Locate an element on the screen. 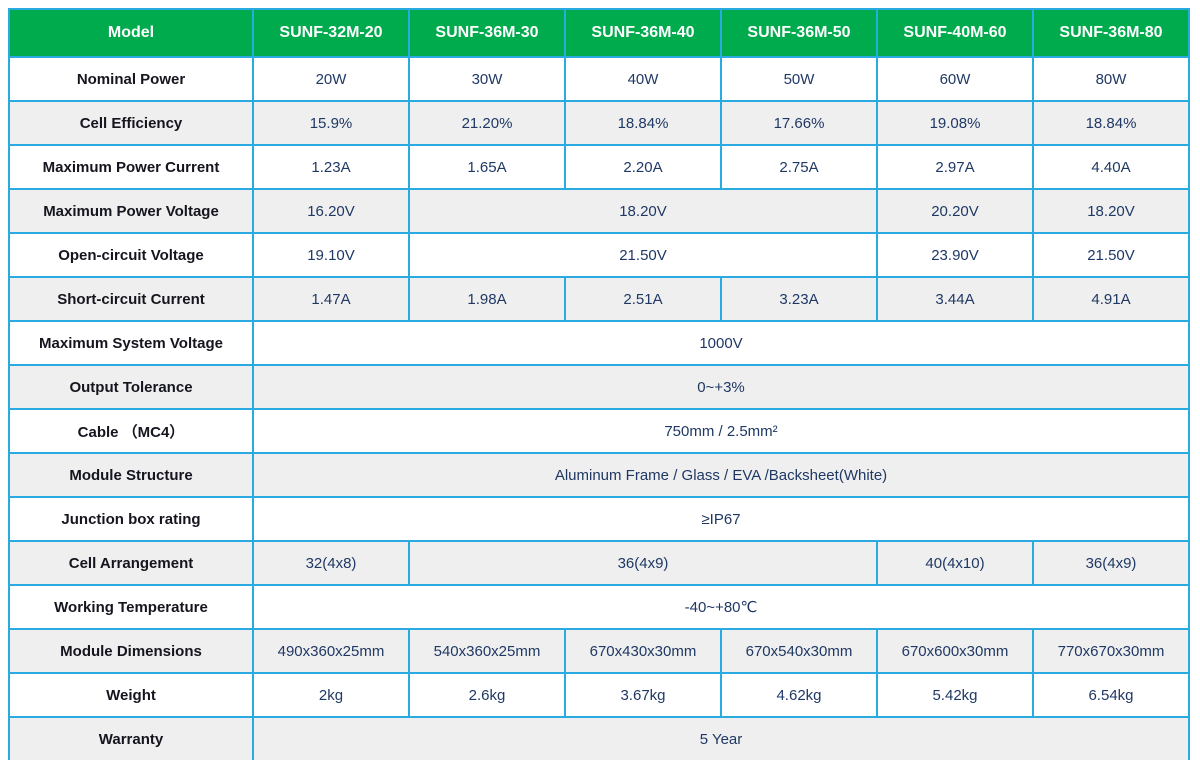 This screenshot has width=1200, height=760. spec-value-cell: 670x540x30mm is located at coordinates (799, 651).